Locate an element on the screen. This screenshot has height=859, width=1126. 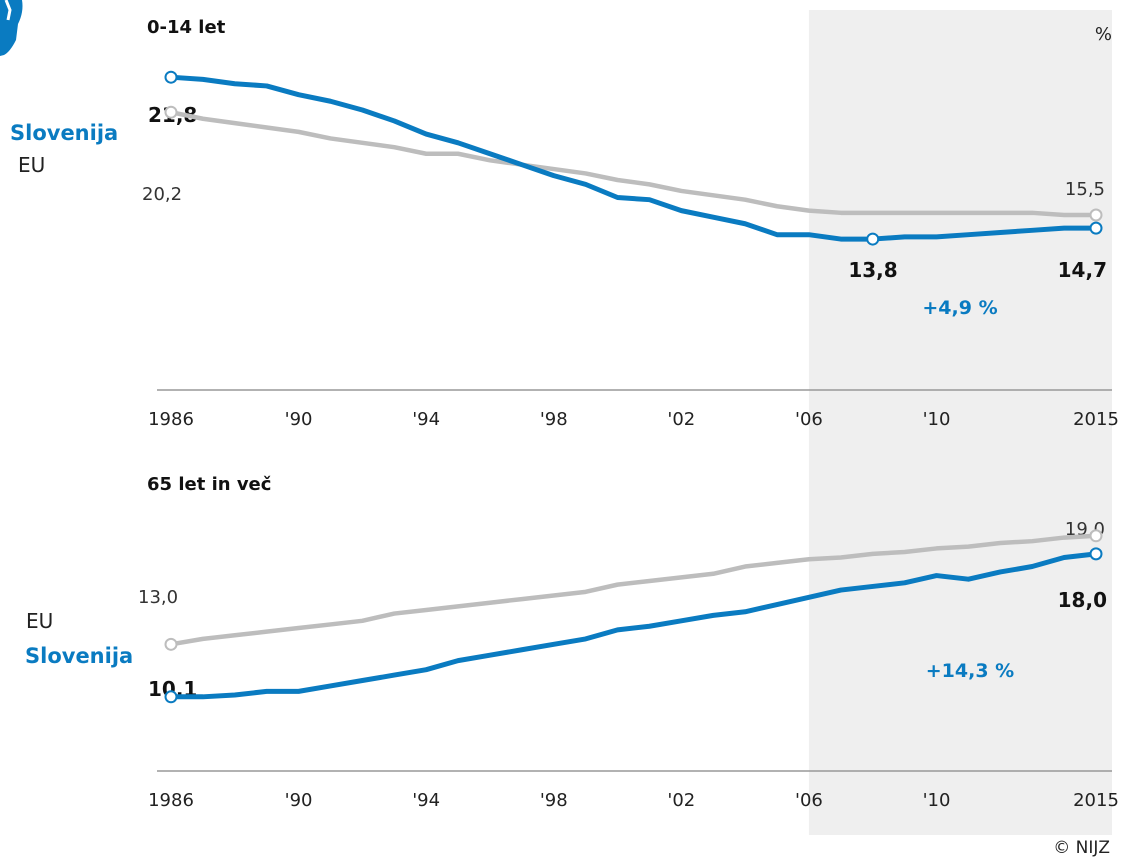
end-label-eu: 15,5 is located at coordinates (1085, 189).